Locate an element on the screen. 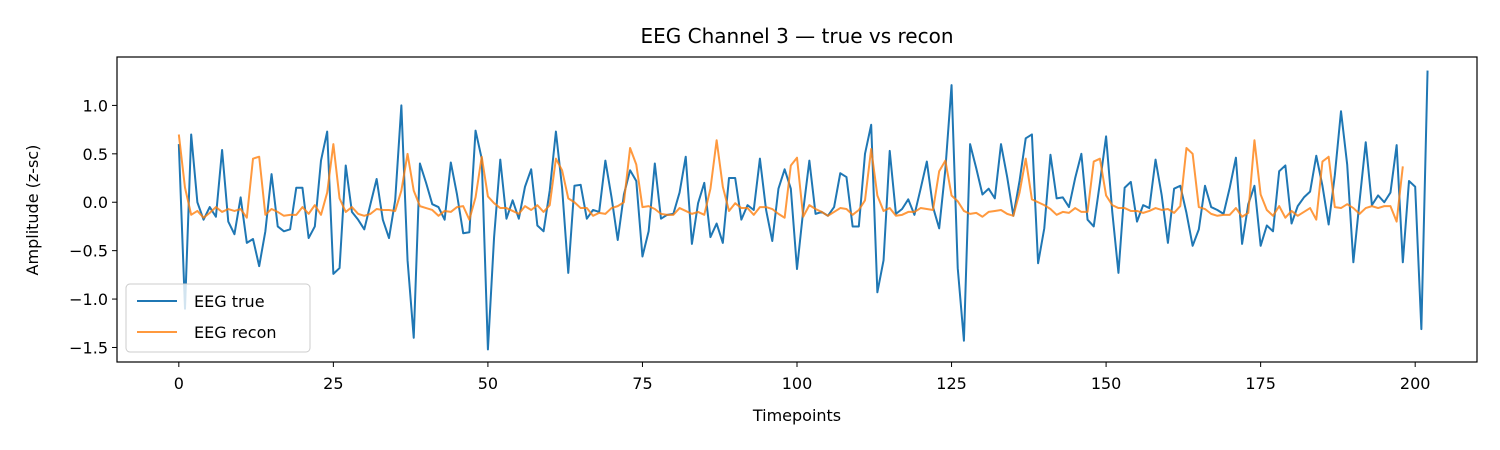 The width and height of the screenshot is (1500, 450). y-tick-label: −1.0 is located at coordinates (88, 299).